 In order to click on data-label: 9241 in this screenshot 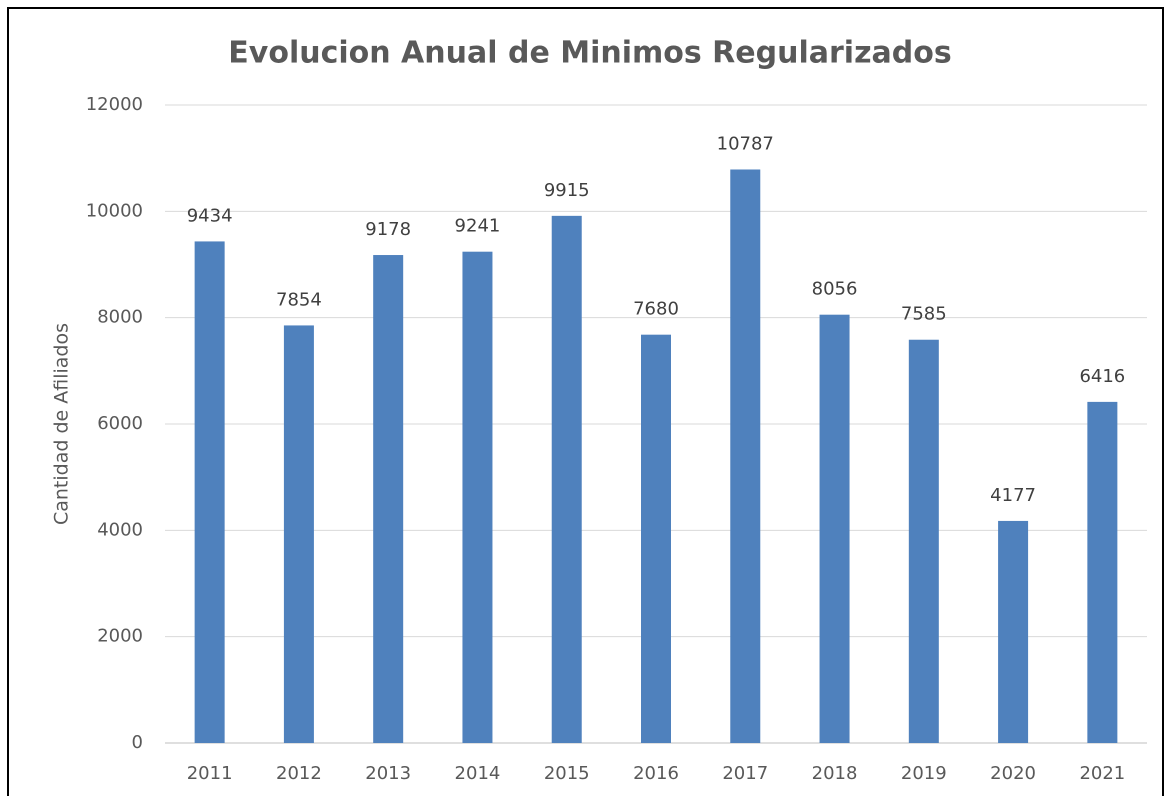, I will do `click(478, 226)`.